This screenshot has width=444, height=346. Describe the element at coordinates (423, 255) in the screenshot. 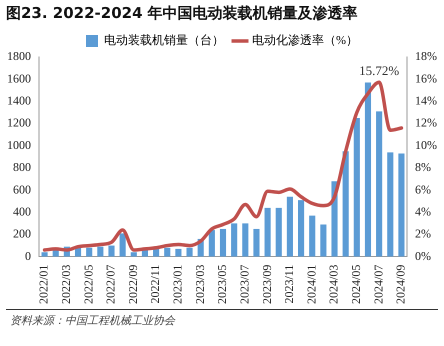

I see `y2-tick-label: 0%` at that location.